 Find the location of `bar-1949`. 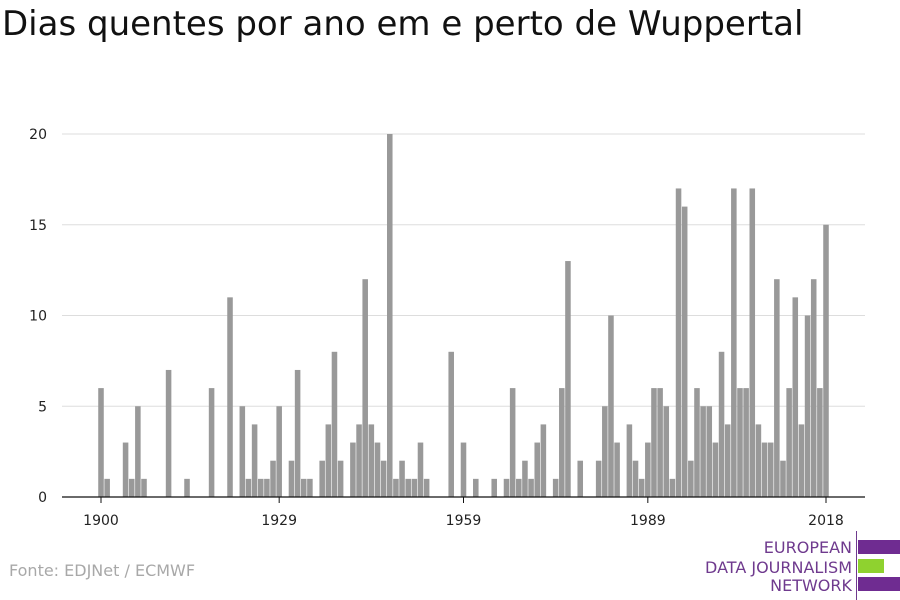

bar-1949 is located at coordinates (402, 478).